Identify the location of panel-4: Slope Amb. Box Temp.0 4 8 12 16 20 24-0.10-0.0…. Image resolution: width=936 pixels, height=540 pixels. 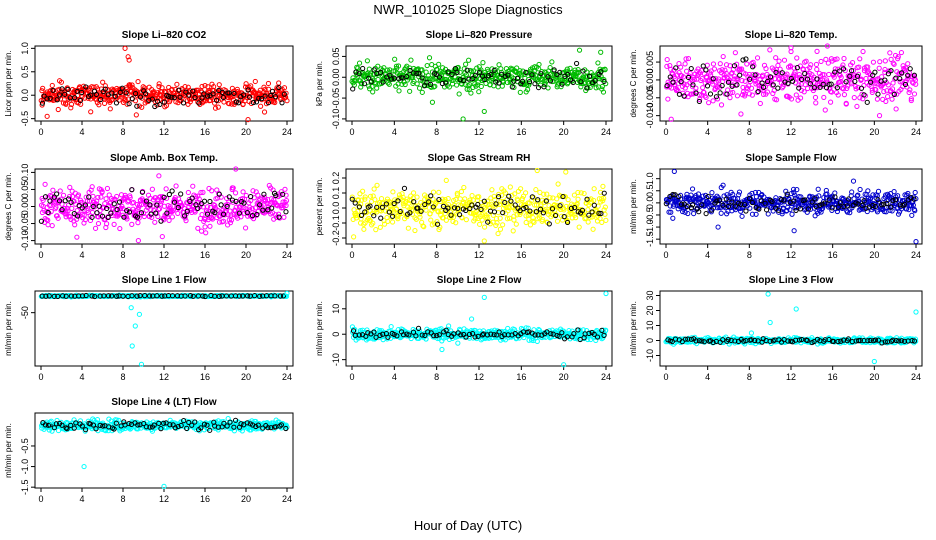
(149, 206).